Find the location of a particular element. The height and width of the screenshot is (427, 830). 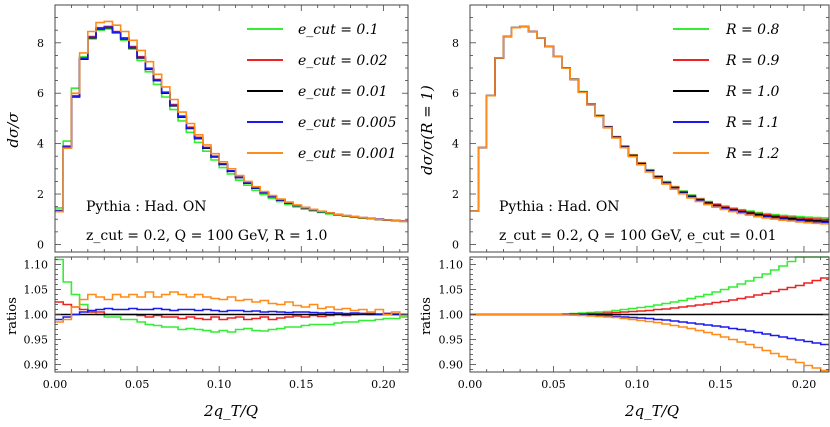

right-annotation-params: z_cut = 0.2, Q = 100 GeV, e_cut = 0.01 is located at coordinates (638, 236).